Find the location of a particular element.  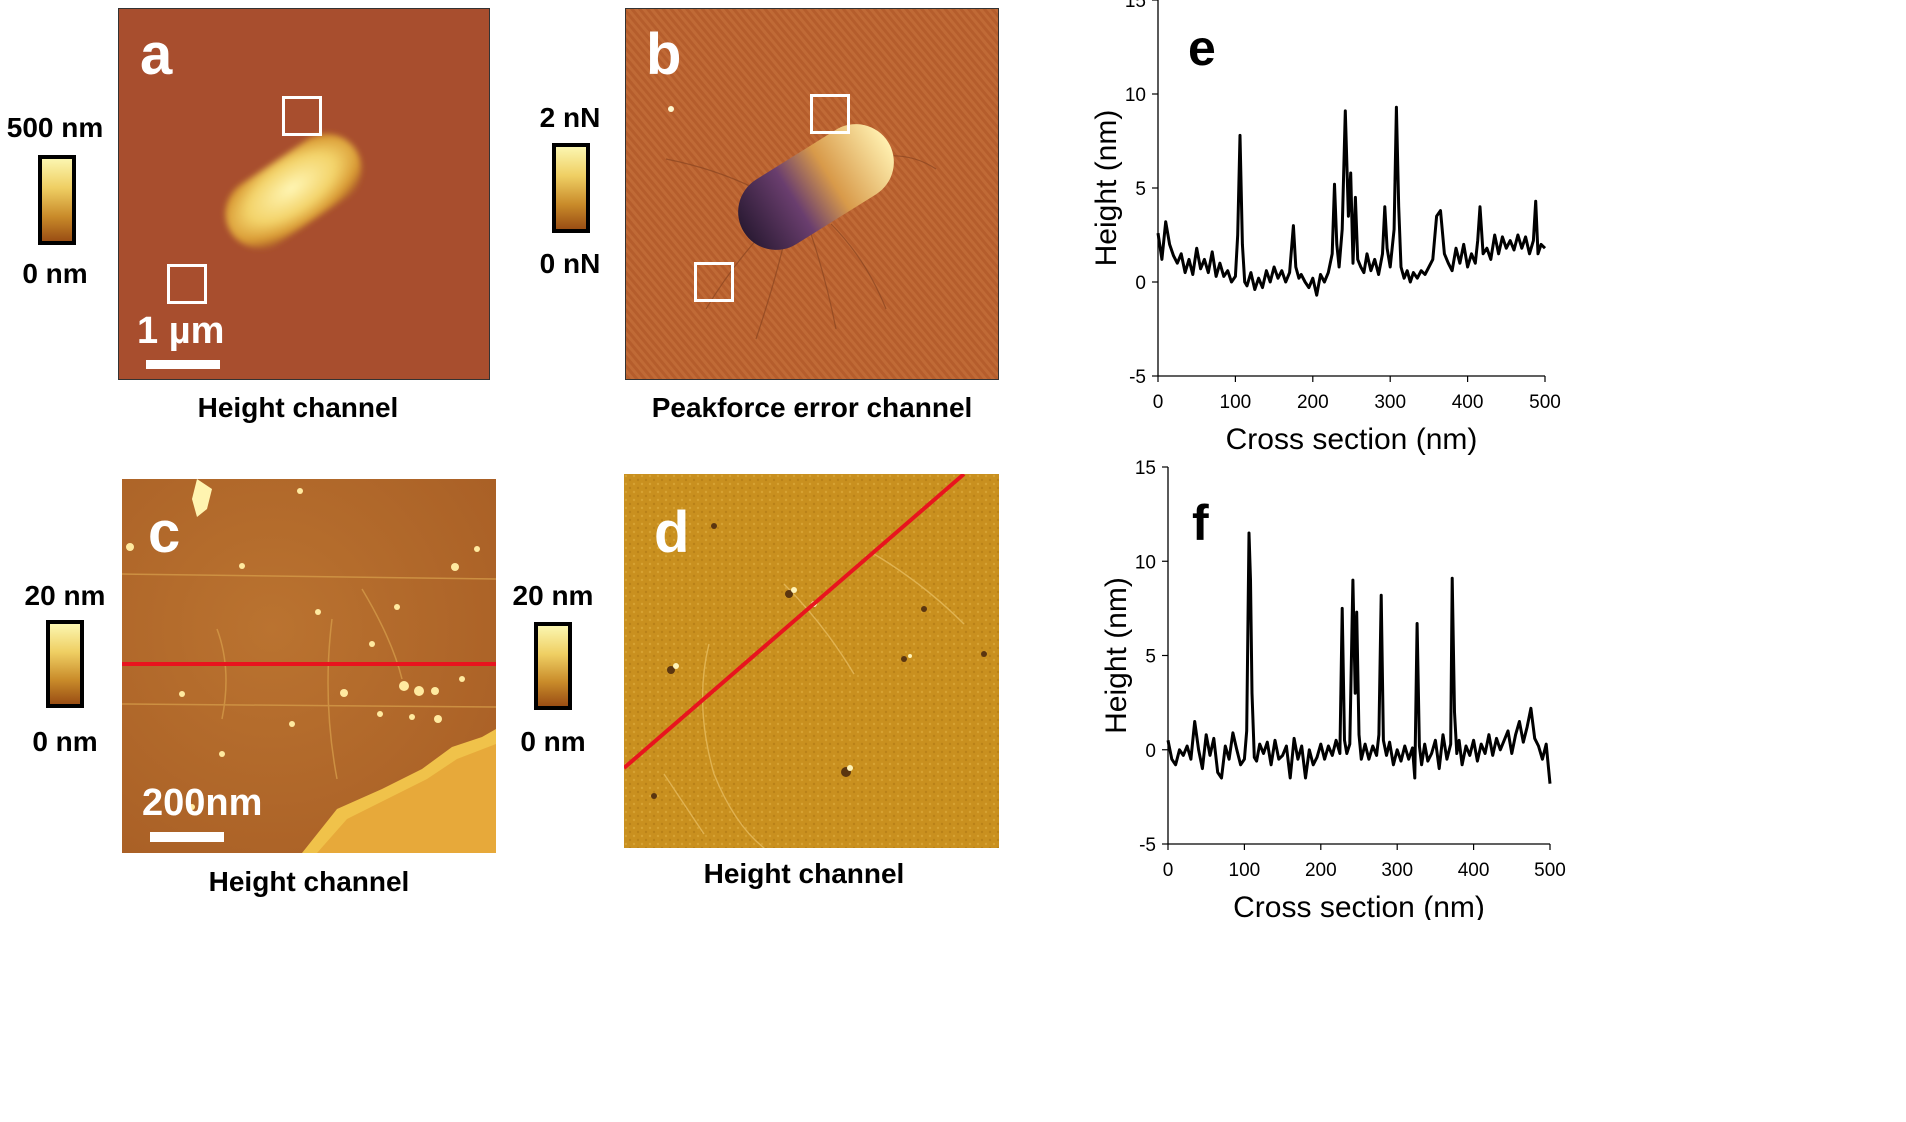

colorbar-c-bottom-label: 0 nm is located at coordinates (65, 741).